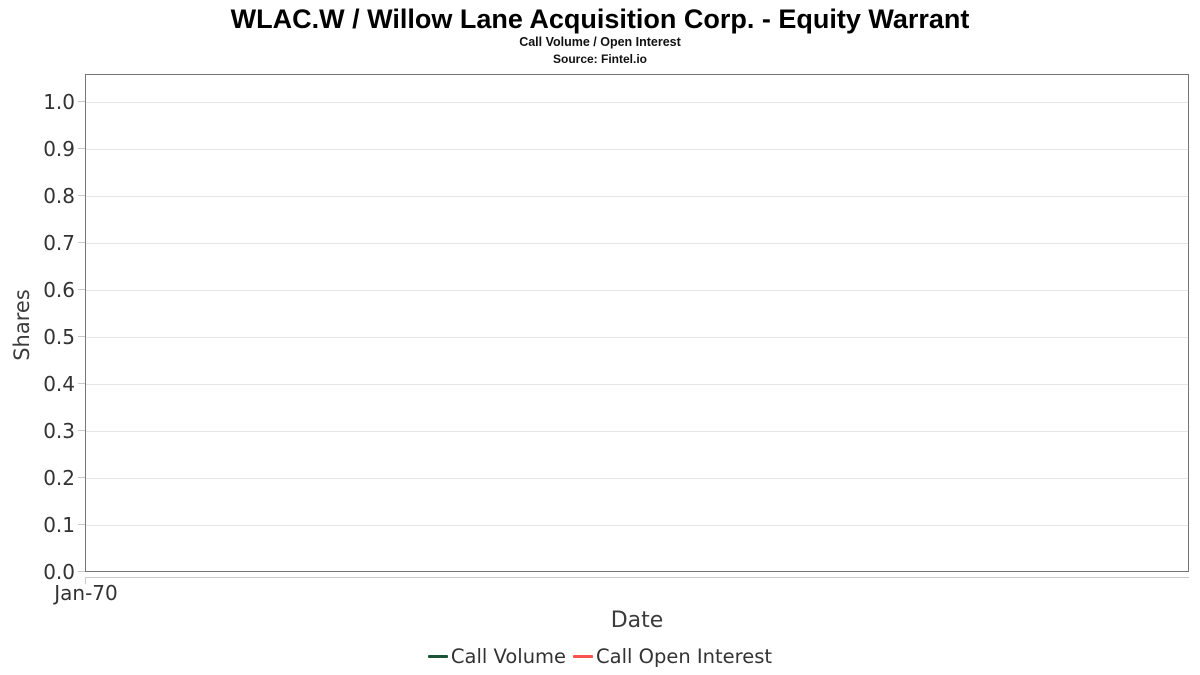  I want to click on x-axis-label: Date, so click(637, 620).